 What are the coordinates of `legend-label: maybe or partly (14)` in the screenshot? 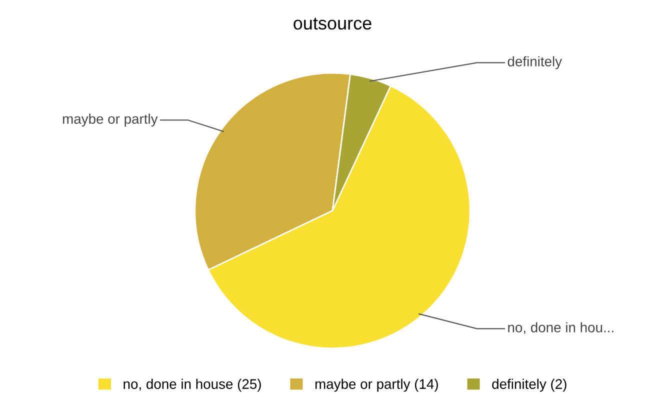 It's located at (376, 385).